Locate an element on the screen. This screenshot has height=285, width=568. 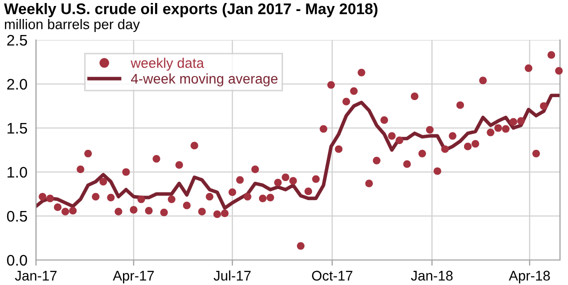
y-tick-label: 1.0 is located at coordinates (18, 172).